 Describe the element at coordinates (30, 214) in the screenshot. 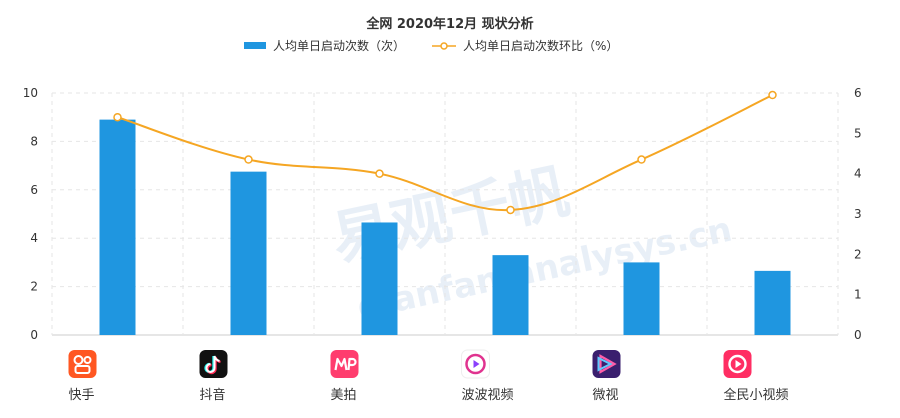

I see `left-y-axis: 0 2 4 6 8 10` at that location.